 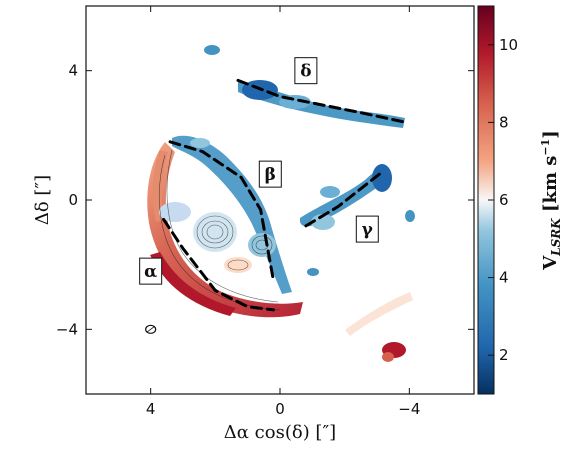 I want to click on colorbar-tick-label: 8, so click(x=504, y=122).